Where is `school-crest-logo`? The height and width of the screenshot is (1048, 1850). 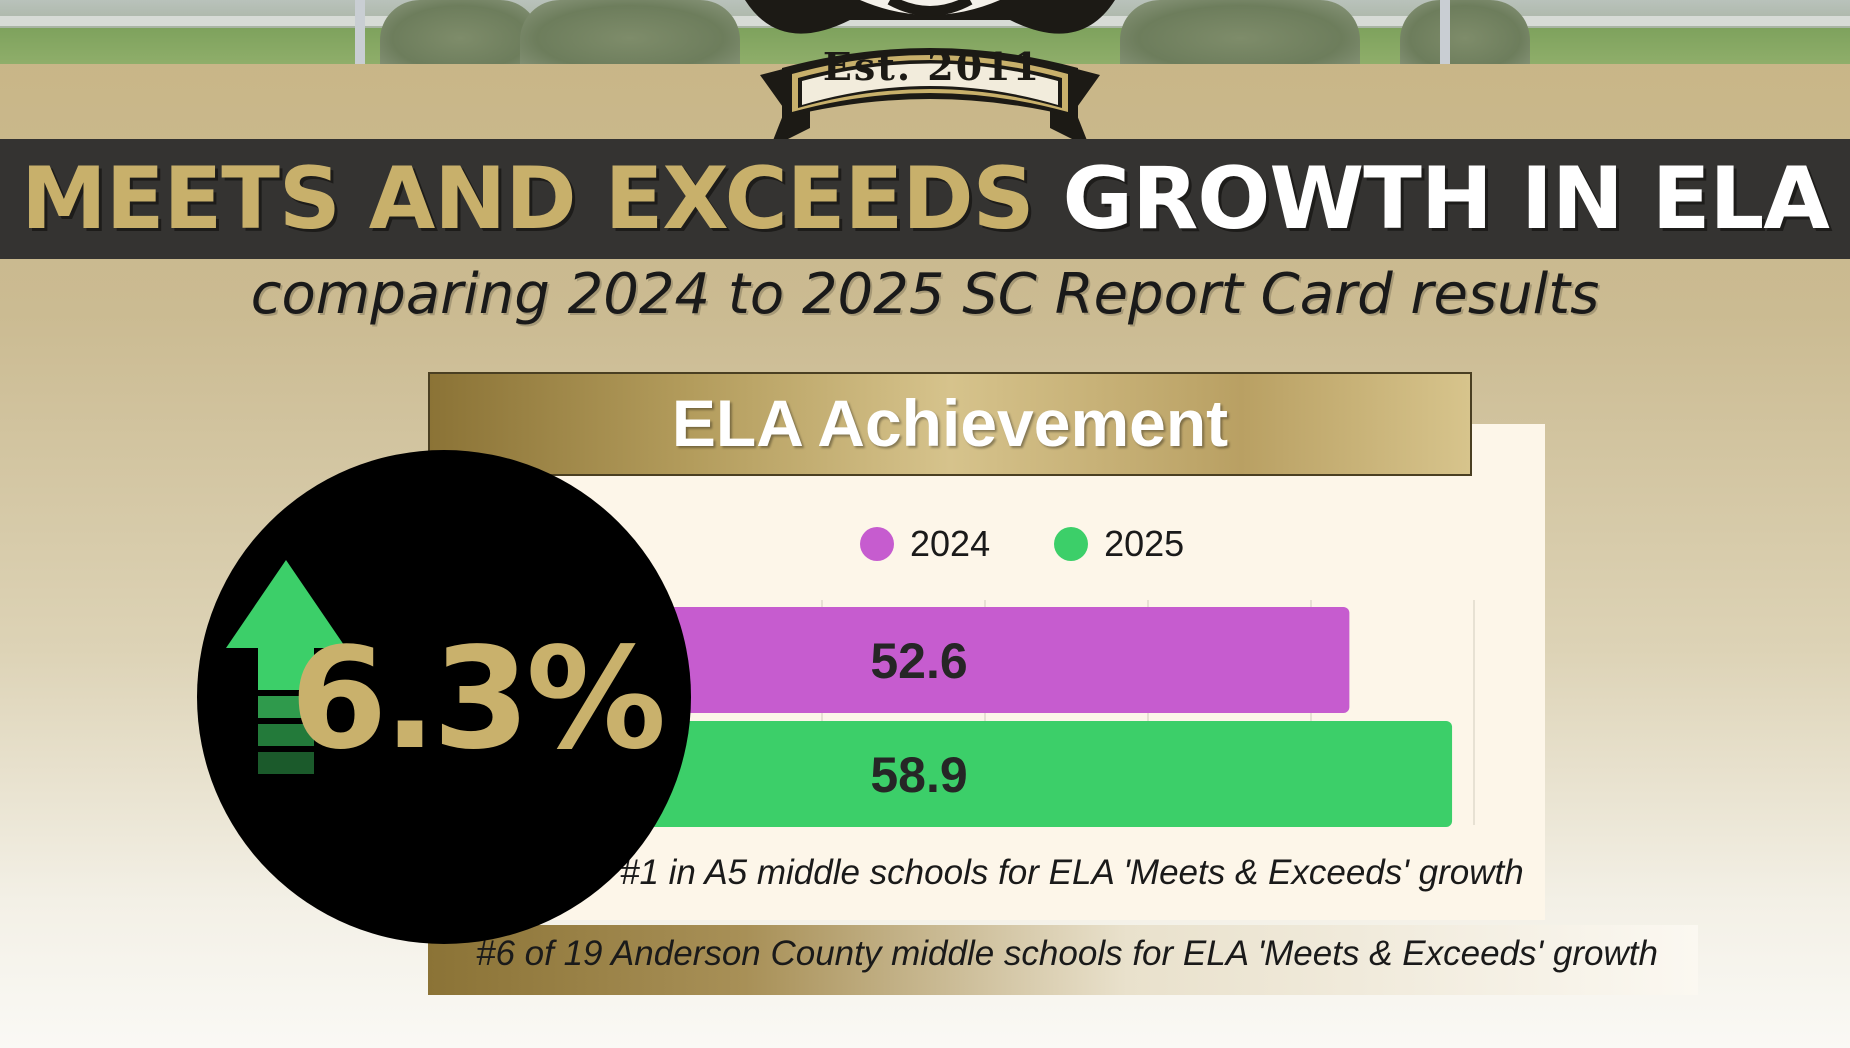 school-crest-logo is located at coordinates (930, 74).